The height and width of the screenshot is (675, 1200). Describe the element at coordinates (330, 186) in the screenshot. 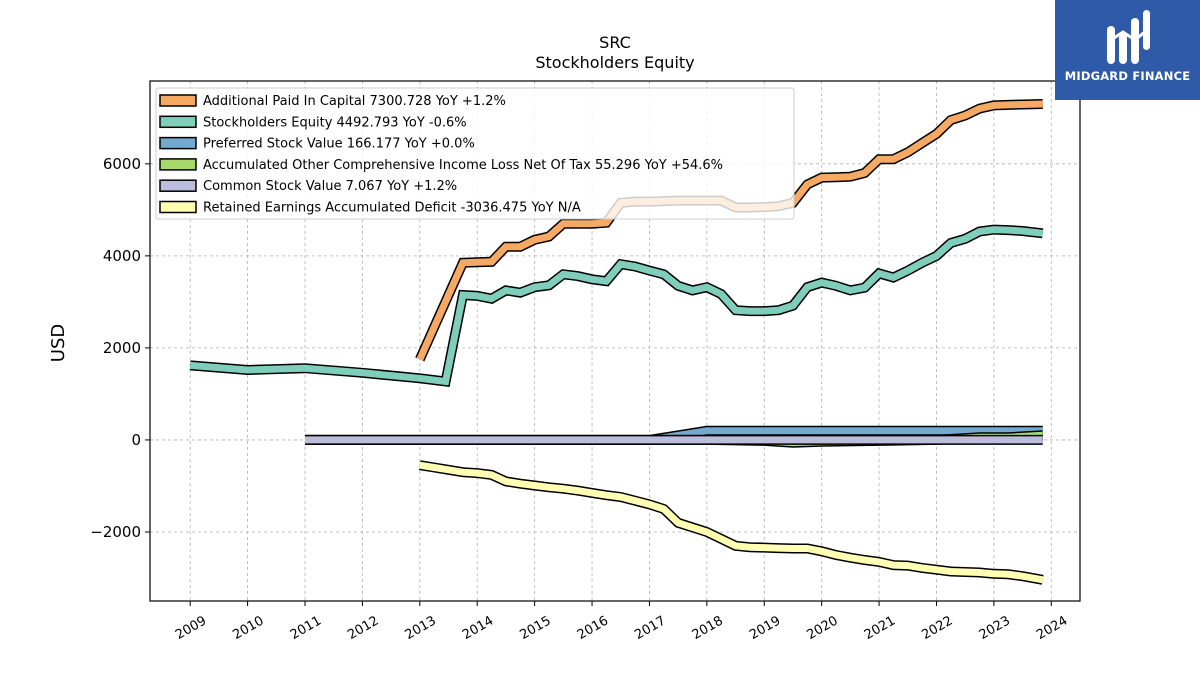

I see `legend-label-4: Common Stock Value 7.067 YoY +1.2%` at that location.